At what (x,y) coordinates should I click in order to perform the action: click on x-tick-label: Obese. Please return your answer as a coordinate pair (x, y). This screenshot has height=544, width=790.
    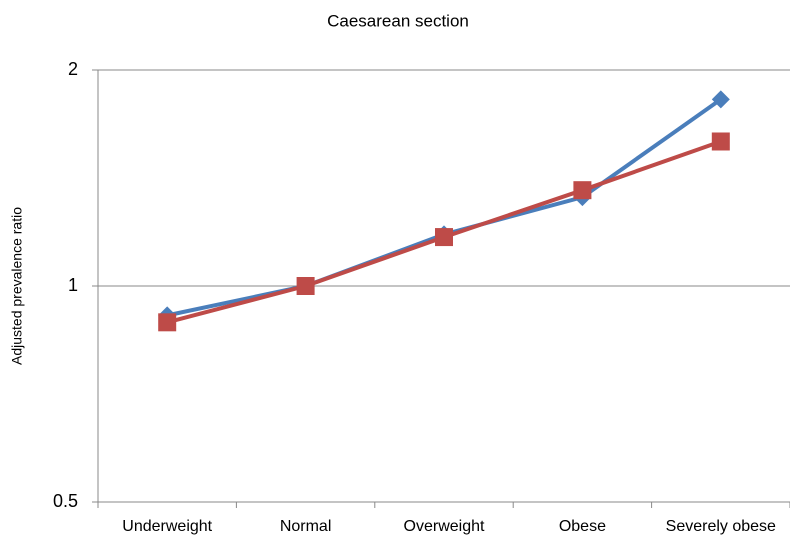
    Looking at the image, I should click on (582, 526).